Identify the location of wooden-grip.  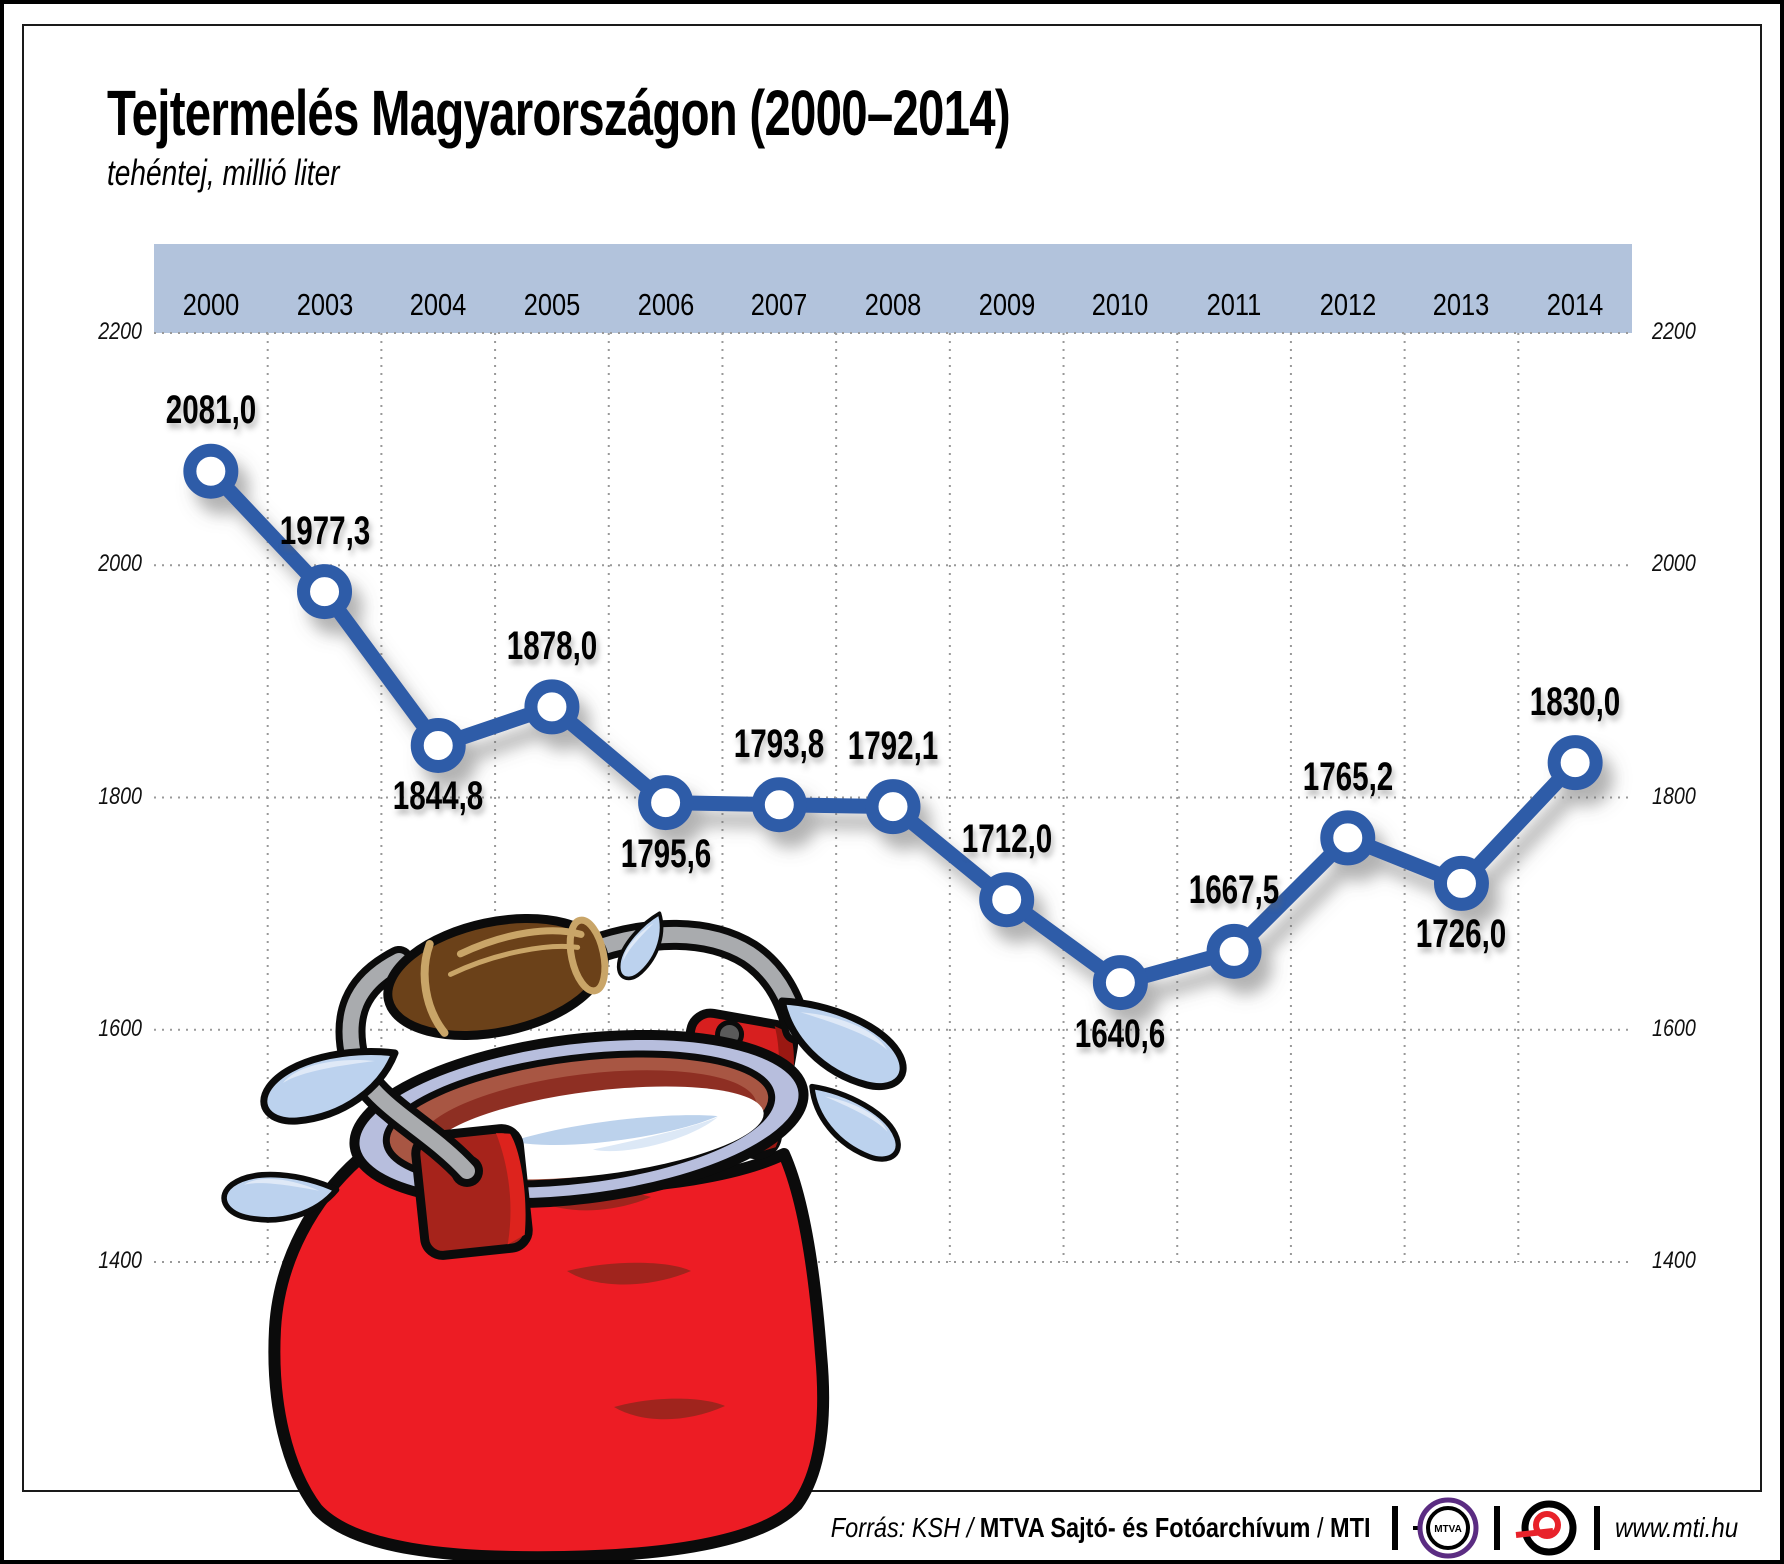
(496, 977).